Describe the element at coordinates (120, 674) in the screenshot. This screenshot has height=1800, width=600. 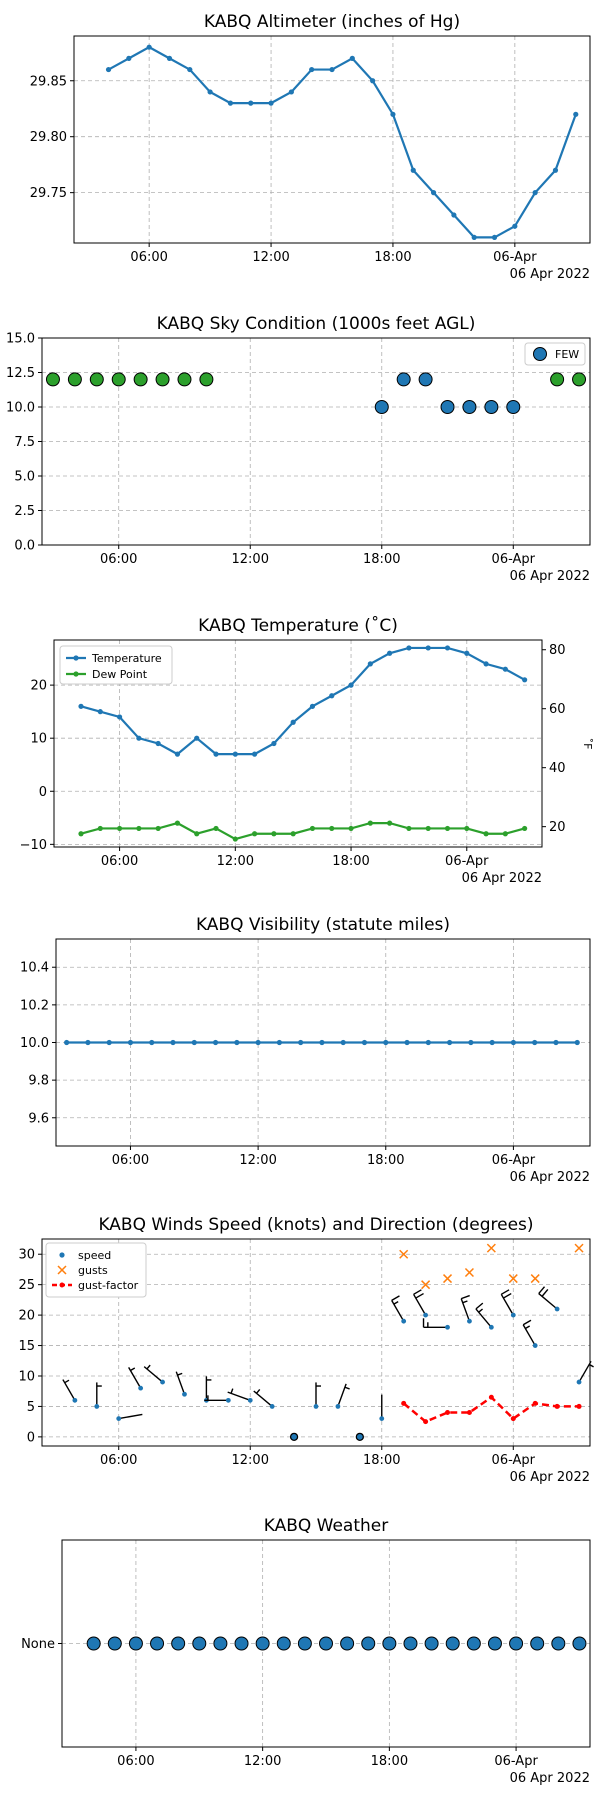
I see `legend-label: Dew Point` at that location.